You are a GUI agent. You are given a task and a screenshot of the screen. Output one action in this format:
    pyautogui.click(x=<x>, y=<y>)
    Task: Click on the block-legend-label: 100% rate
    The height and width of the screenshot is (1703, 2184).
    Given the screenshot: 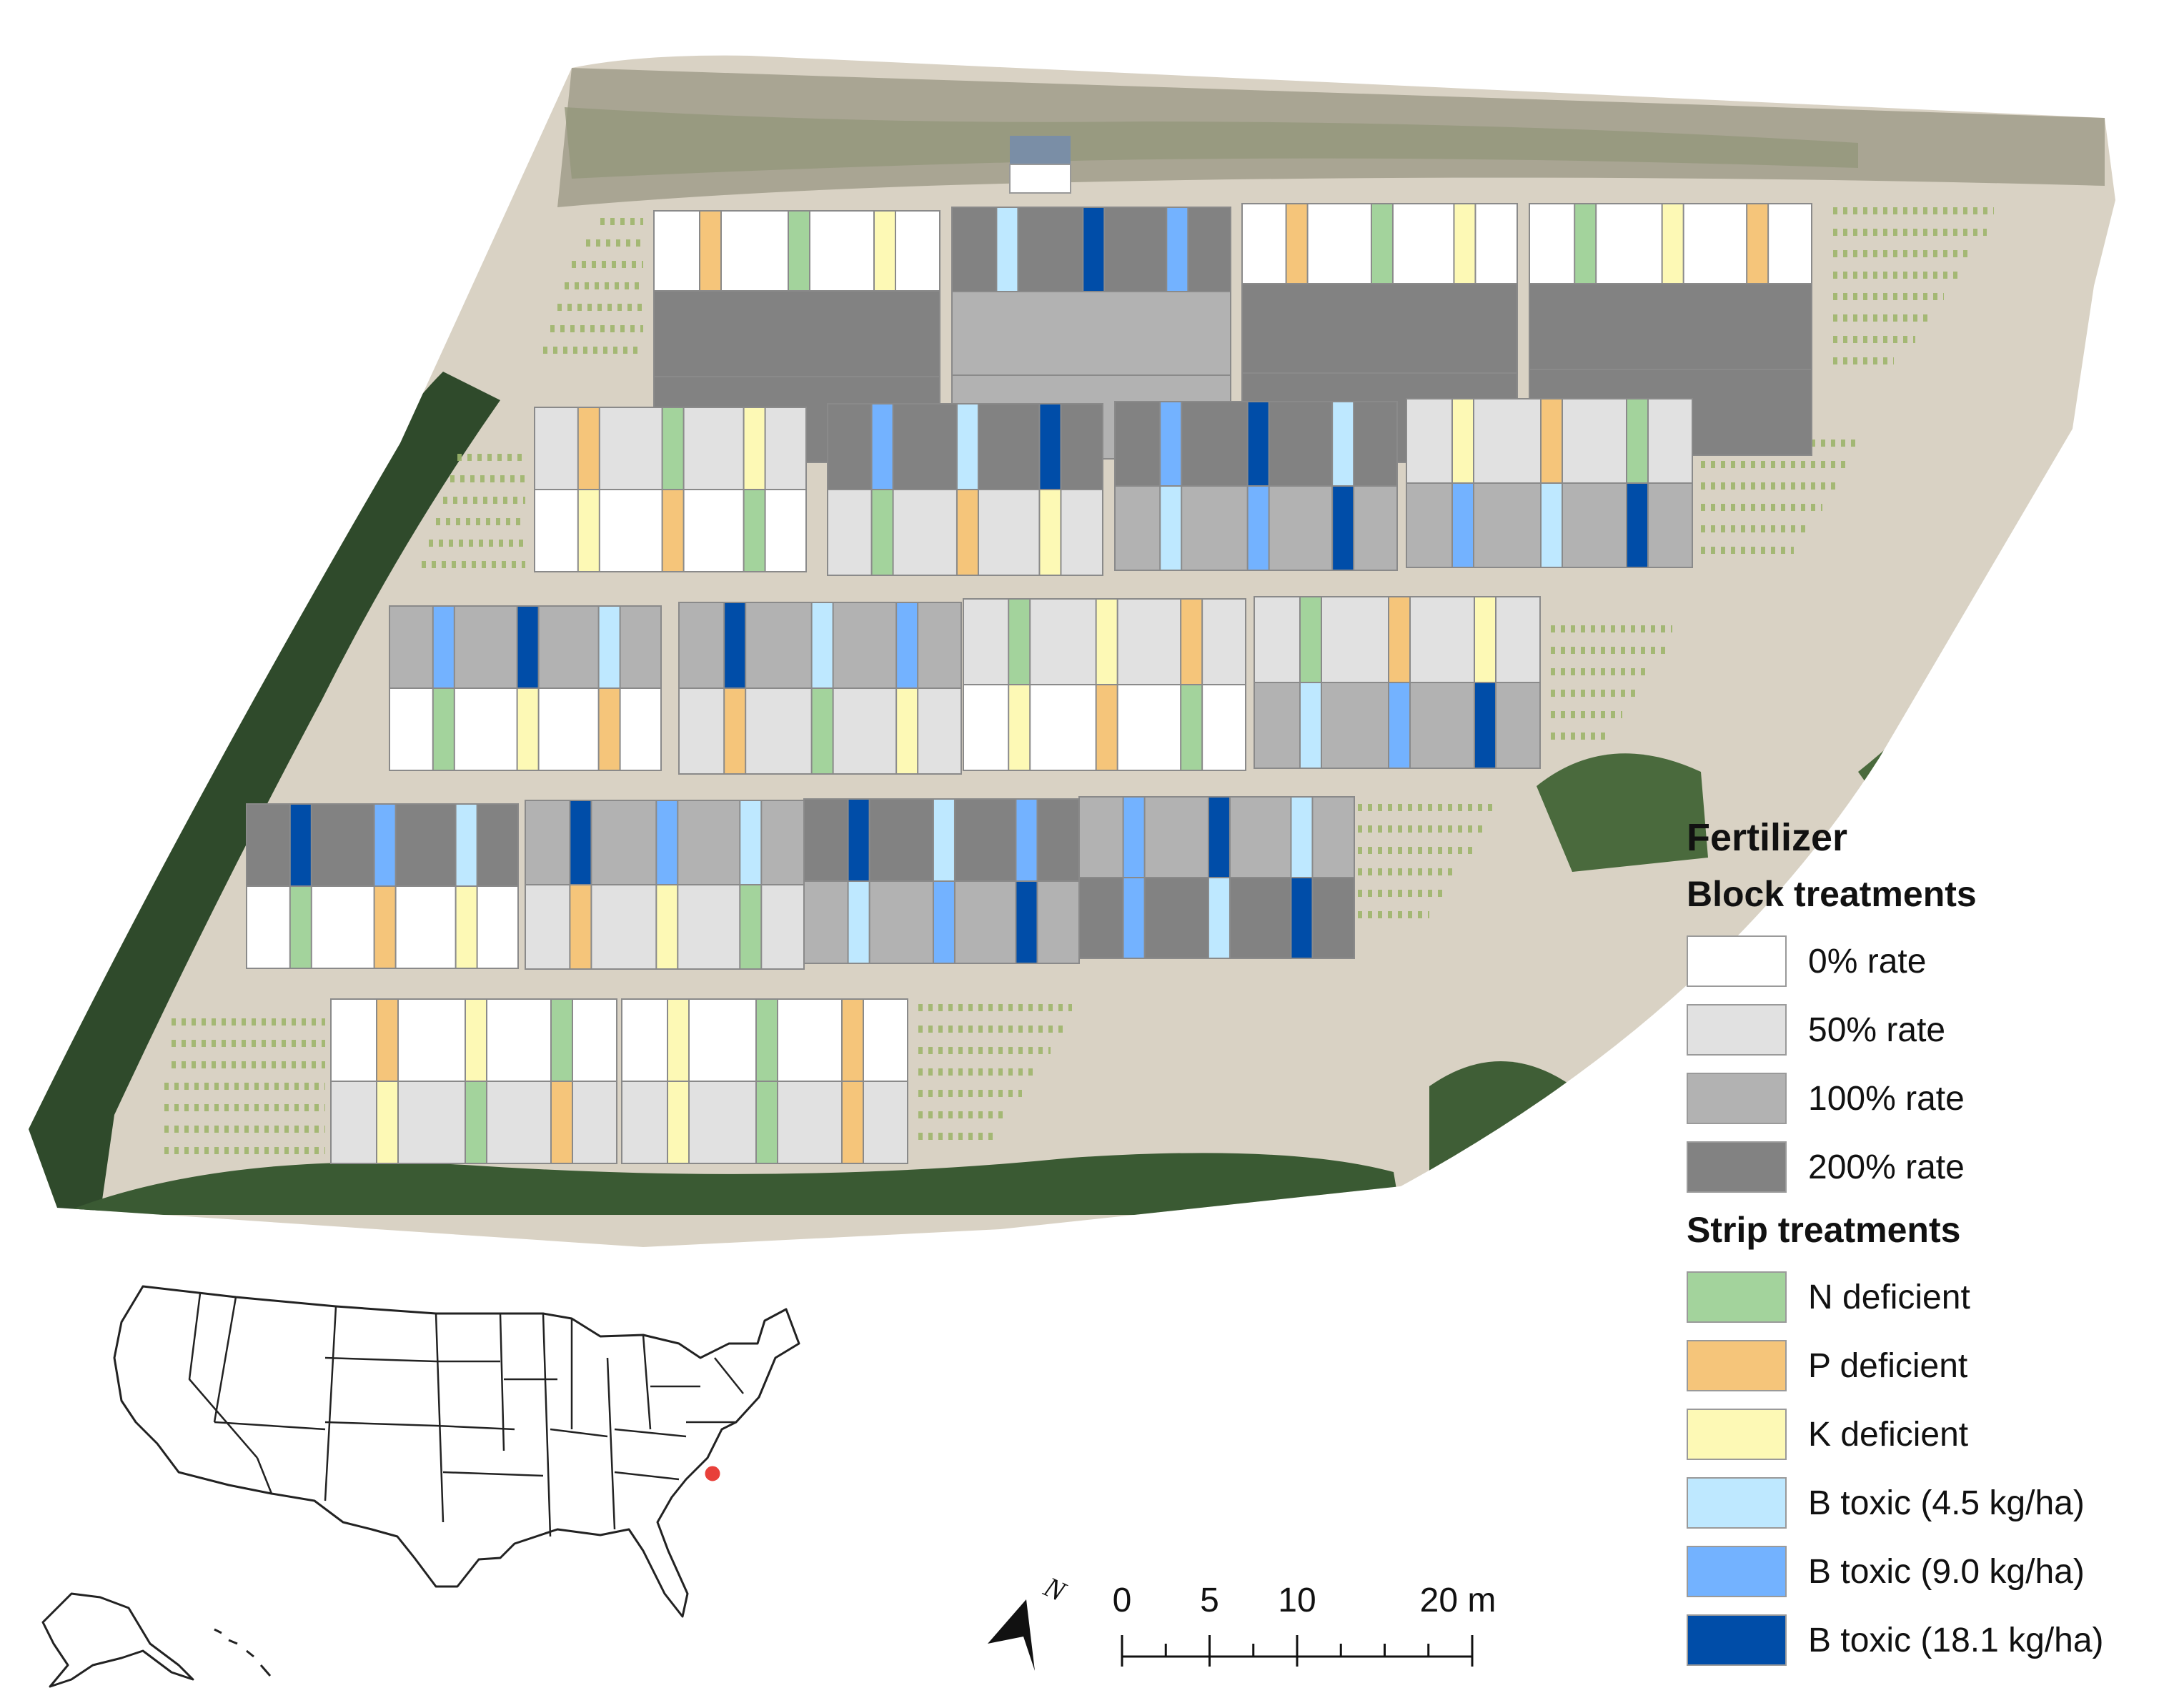 What is the action you would take?
    pyautogui.click(x=1886, y=1098)
    